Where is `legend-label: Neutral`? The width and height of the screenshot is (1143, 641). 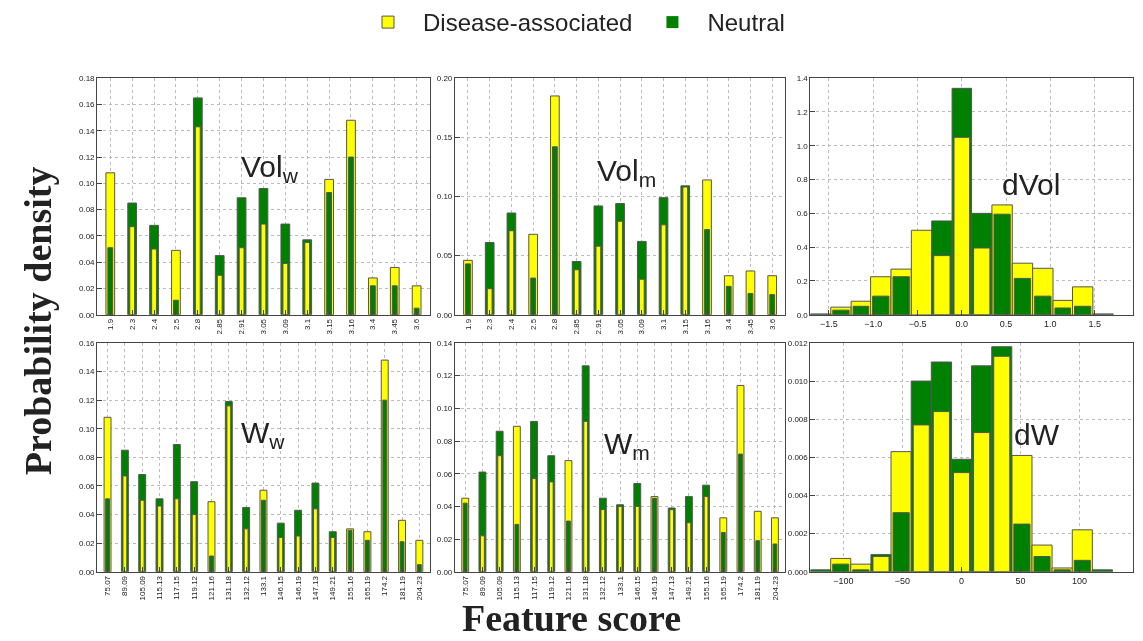 legend-label: Neutral is located at coordinates (746, 23).